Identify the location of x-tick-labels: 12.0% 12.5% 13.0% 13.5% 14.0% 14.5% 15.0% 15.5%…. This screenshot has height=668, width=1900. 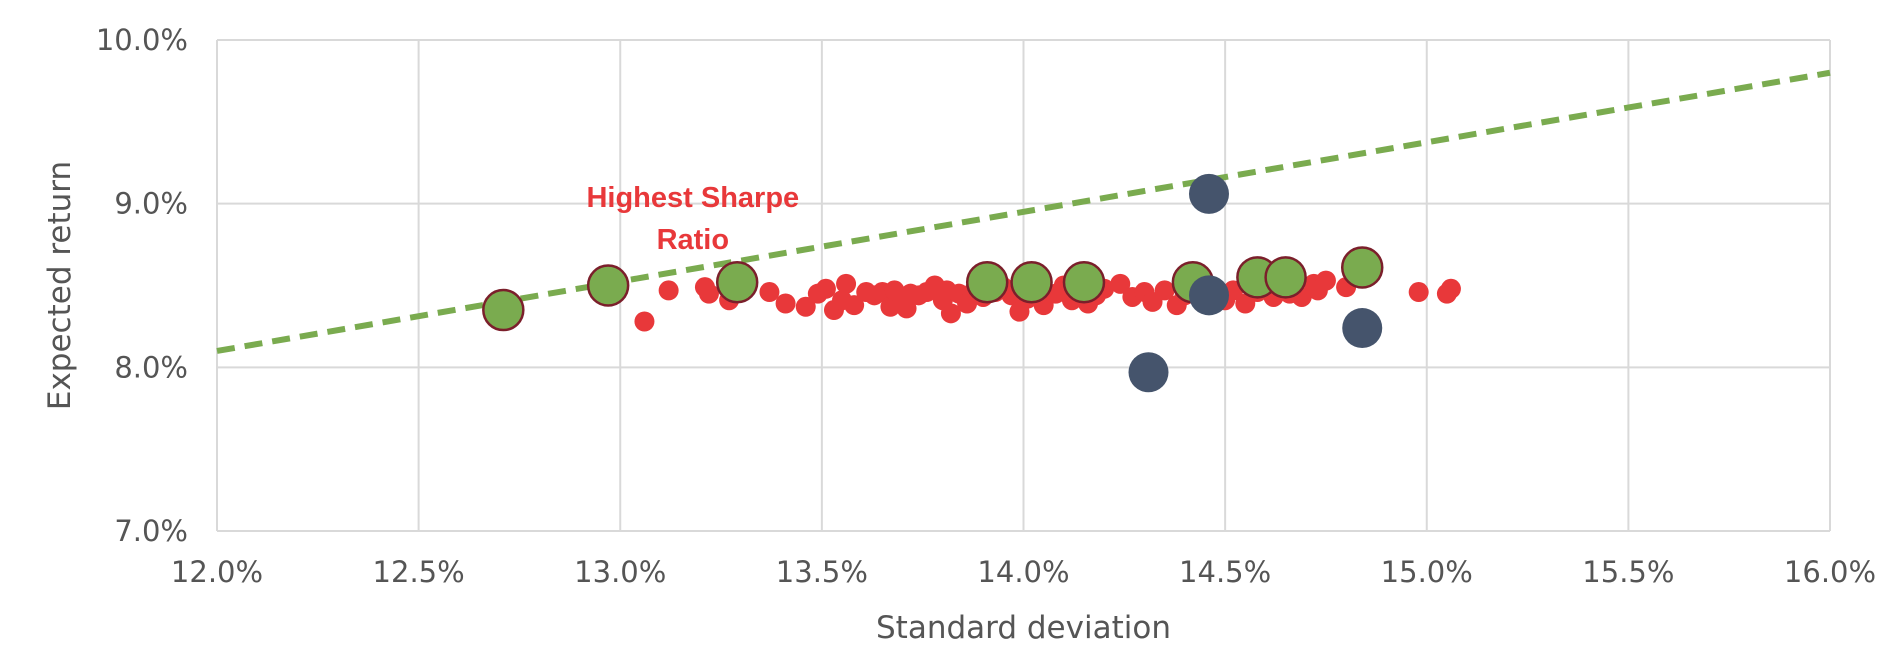
(1023, 572).